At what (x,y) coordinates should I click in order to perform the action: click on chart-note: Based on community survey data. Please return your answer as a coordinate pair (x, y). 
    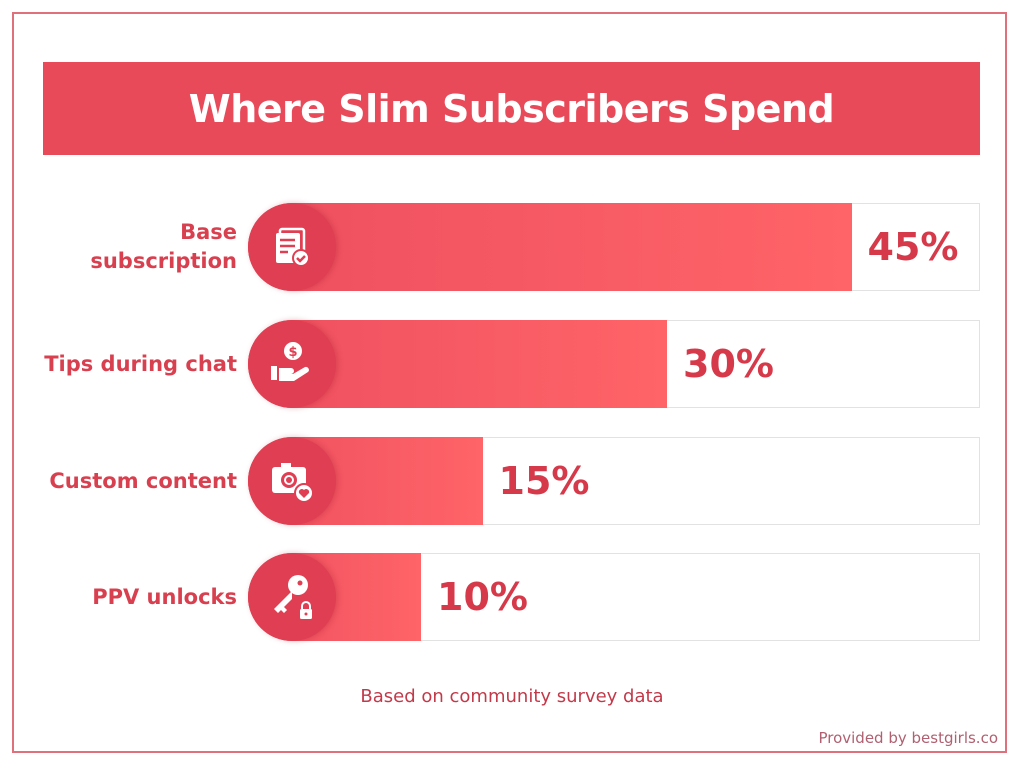
    Looking at the image, I should click on (512, 696).